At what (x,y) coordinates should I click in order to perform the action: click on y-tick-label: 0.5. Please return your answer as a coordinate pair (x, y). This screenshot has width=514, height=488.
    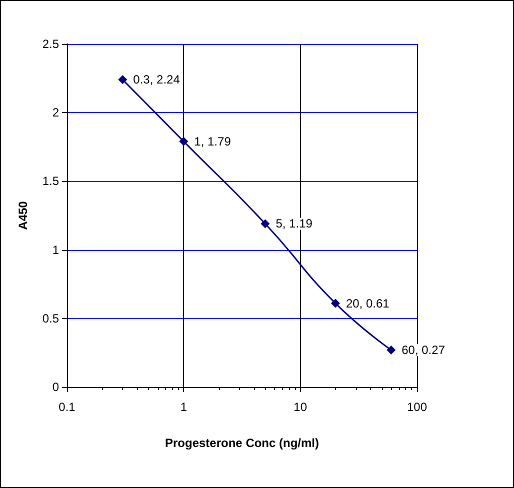
    Looking at the image, I should click on (51, 318).